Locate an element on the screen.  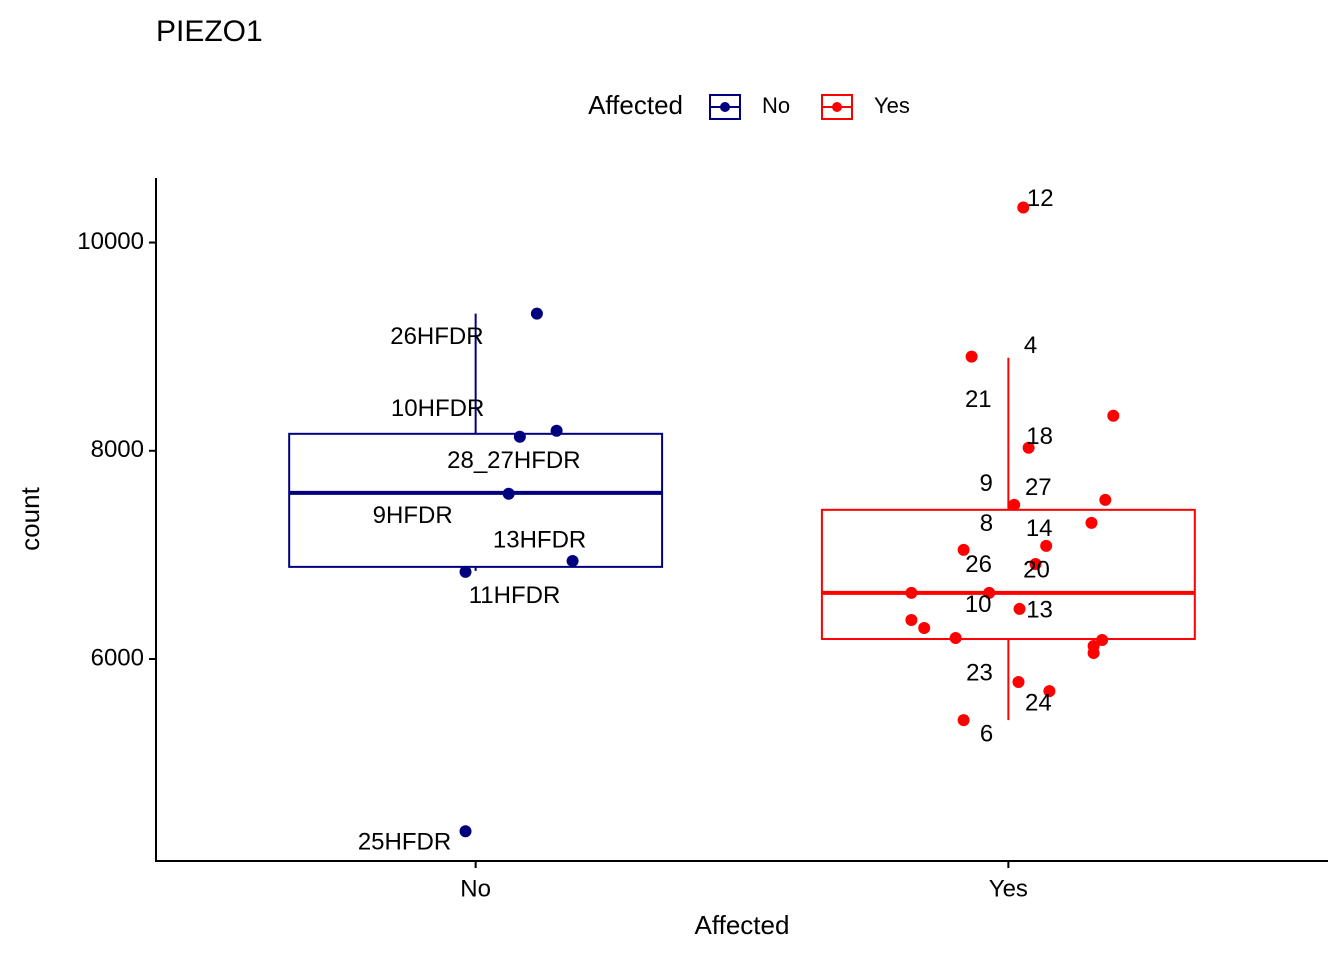
point-label: 14 is located at coordinates (1039, 528).